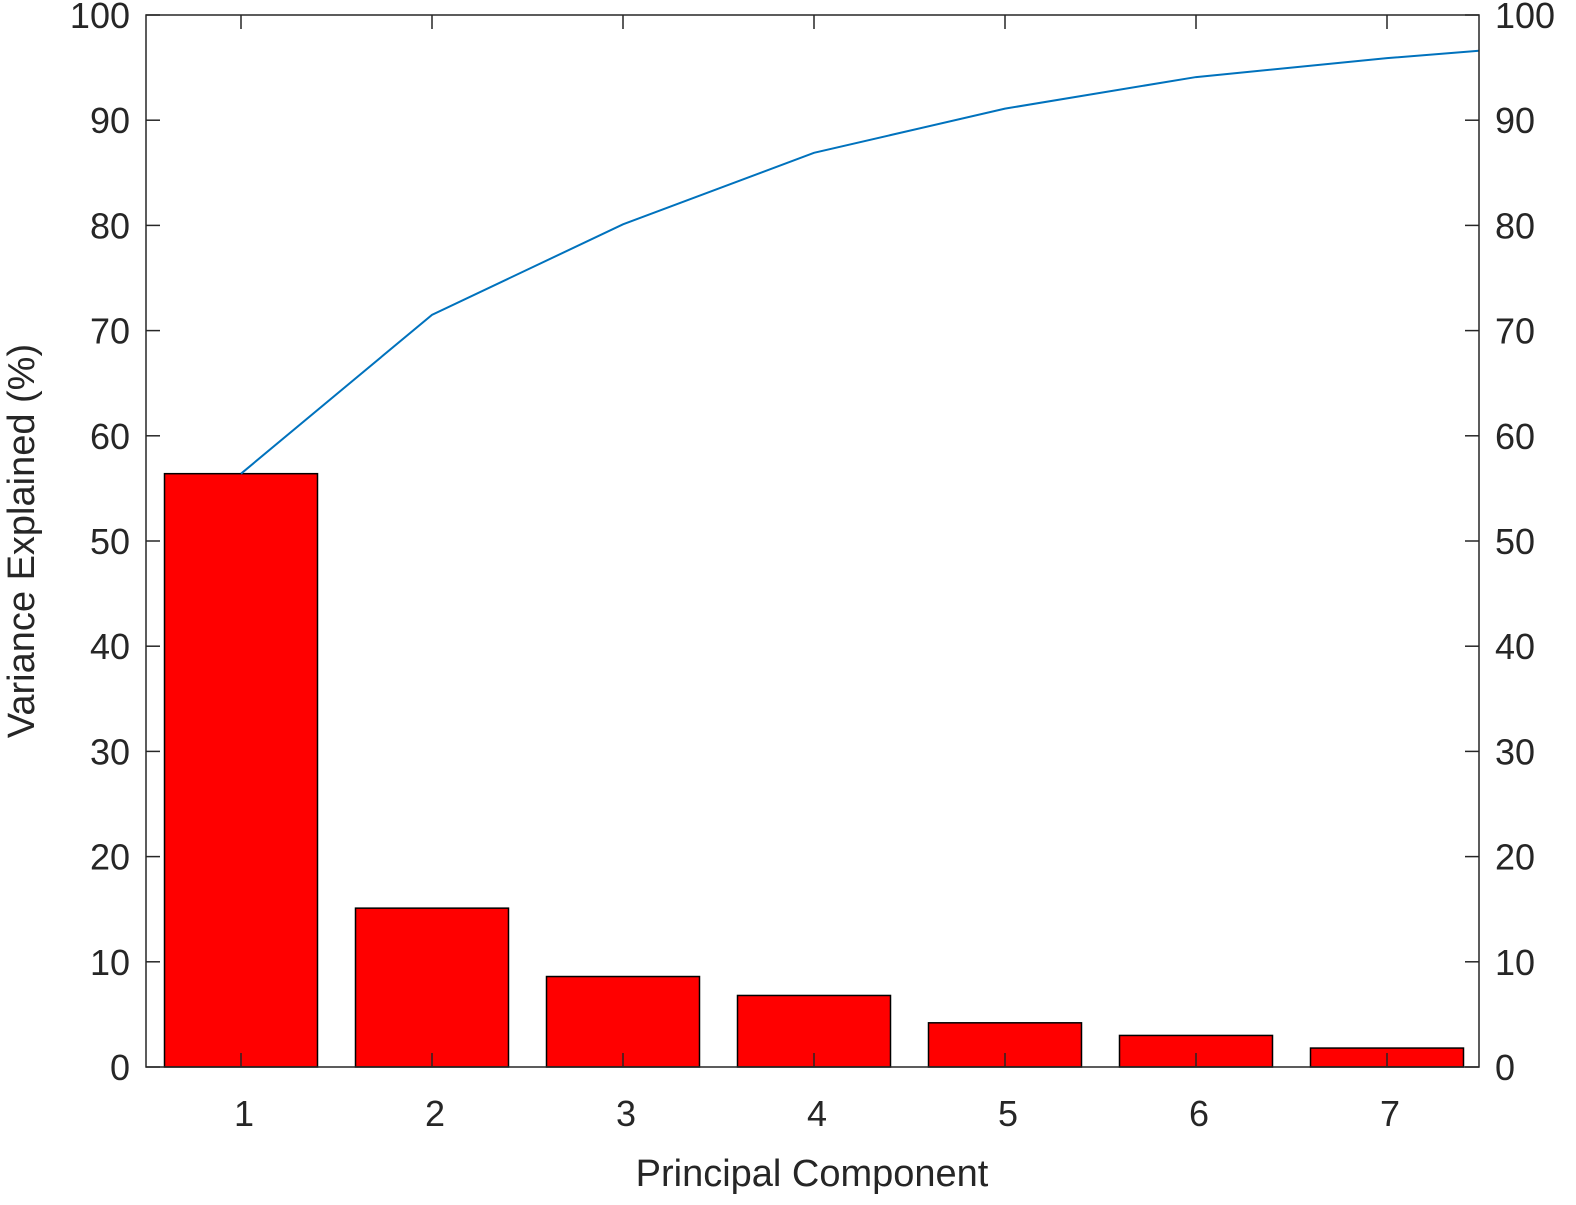  I want to click on y-tick-label-left-0: 0, so click(120, 1067).